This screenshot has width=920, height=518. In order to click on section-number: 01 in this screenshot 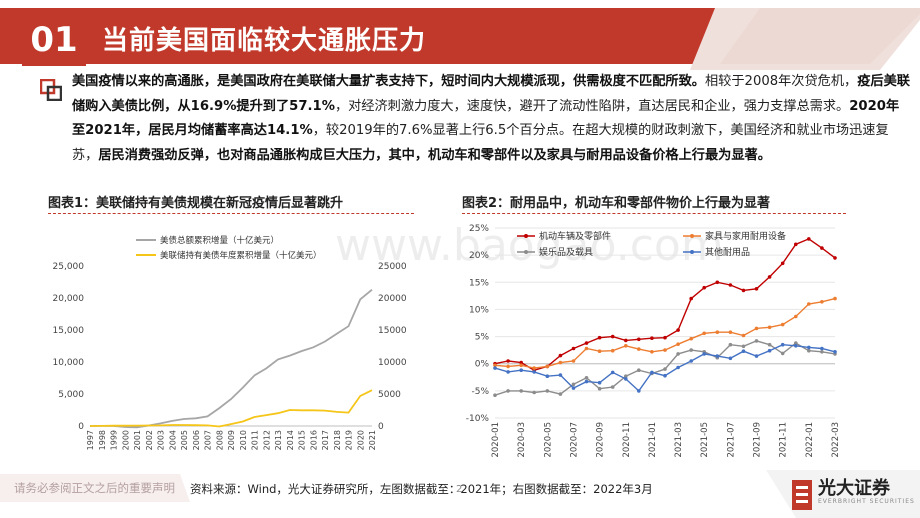, I will do `click(54, 40)`.